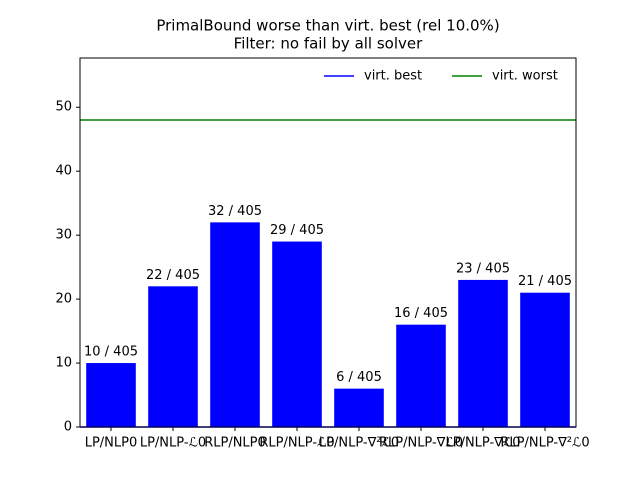 Image resolution: width=640 pixels, height=480 pixels. What do you see at coordinates (173, 275) in the screenshot?
I see `value-label: 22 / 405` at bounding box center [173, 275].